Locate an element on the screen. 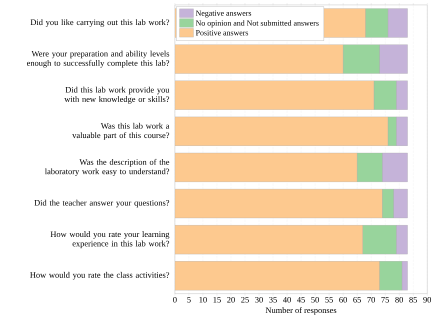  y-tick-label: Was the description of the laboratory work easy to understand? is located at coordinates (107, 167).